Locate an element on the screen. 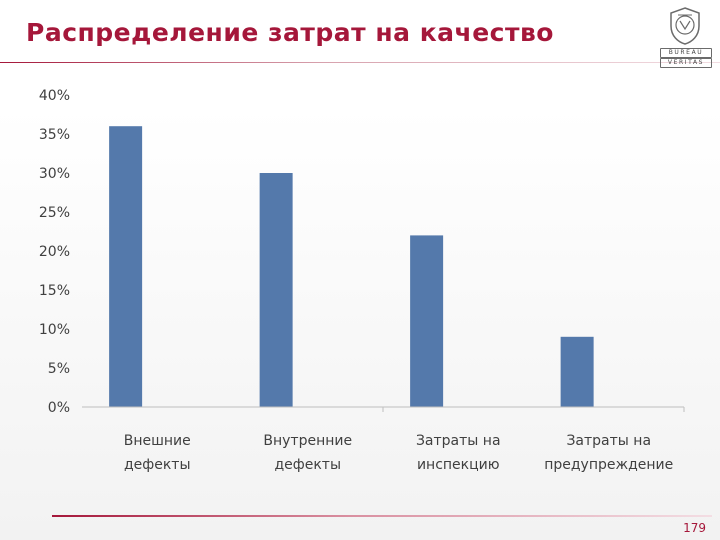 The image size is (720, 540). x-tick-label: Затраты на предупреждение is located at coordinates (608, 453).